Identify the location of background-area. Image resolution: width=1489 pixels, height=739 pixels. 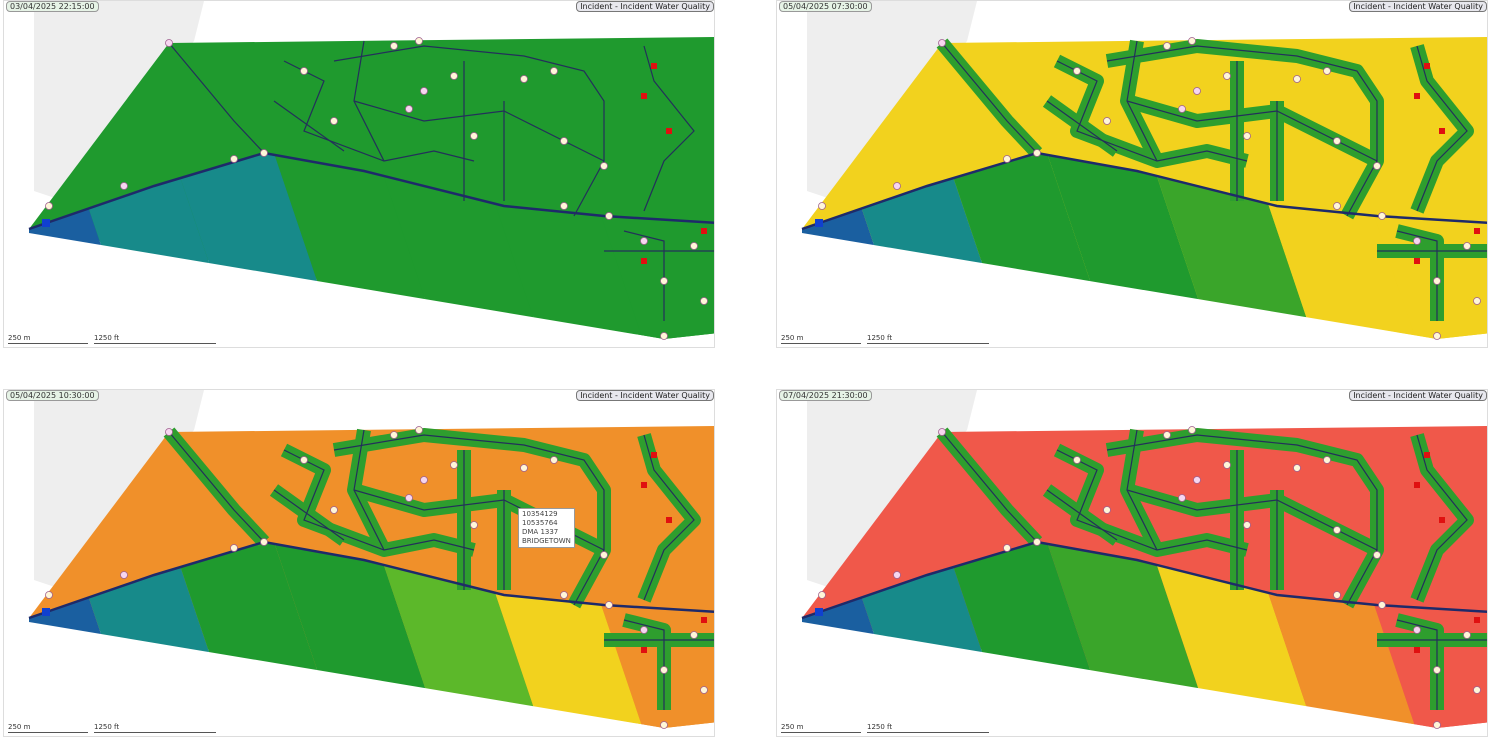
(119, 490).